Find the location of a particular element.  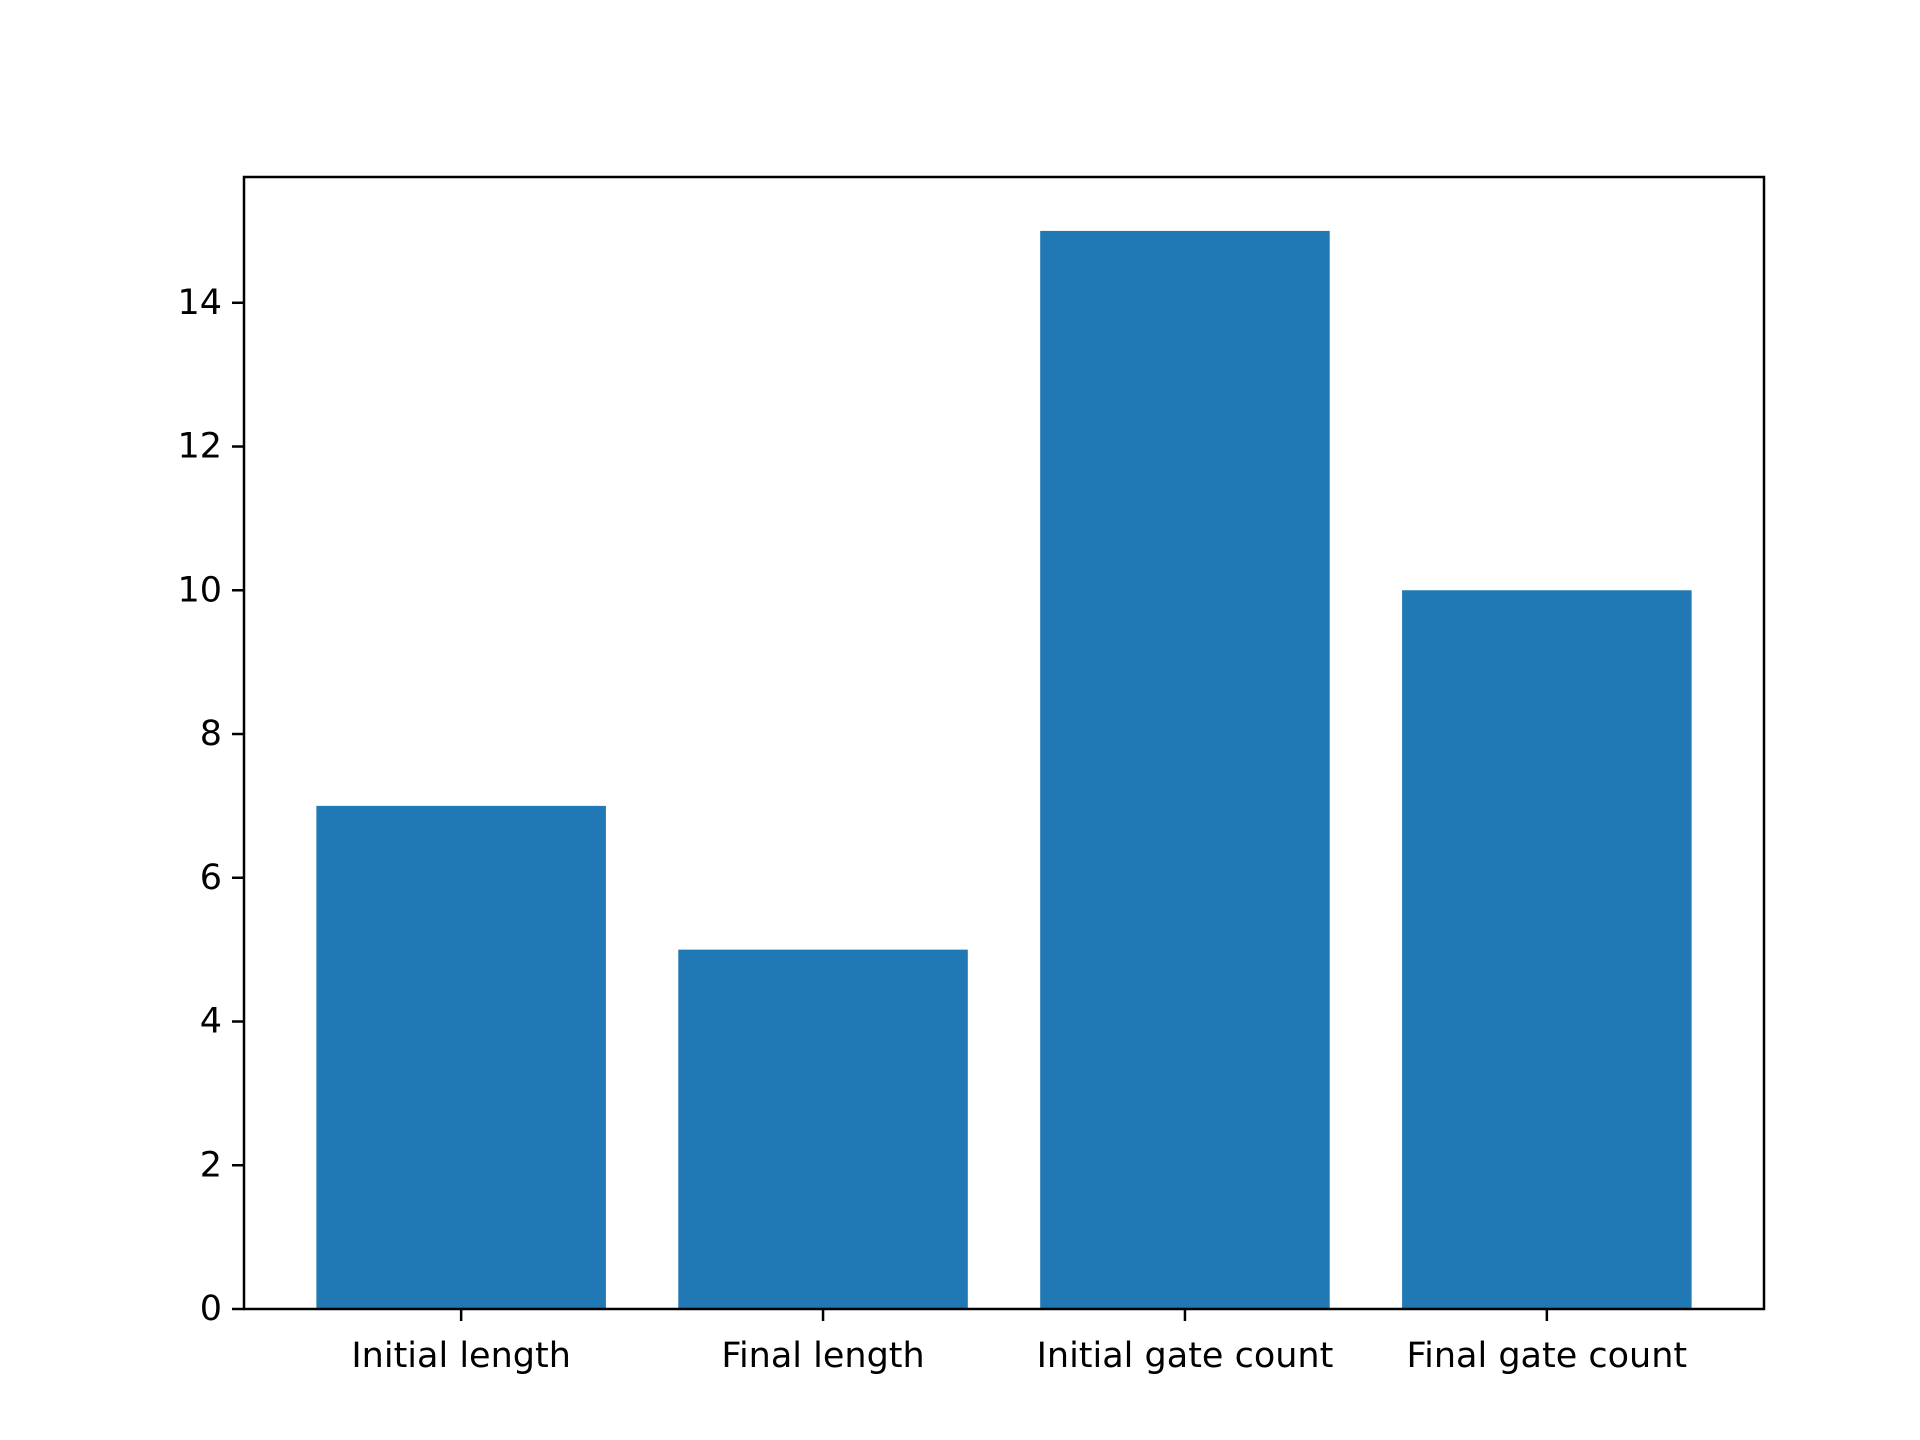

y-tick-label: 8 is located at coordinates (211, 734).